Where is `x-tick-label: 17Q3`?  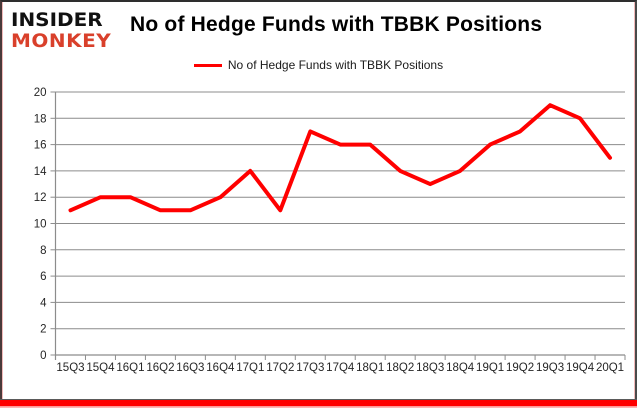 x-tick-label: 17Q3 is located at coordinates (310, 368).